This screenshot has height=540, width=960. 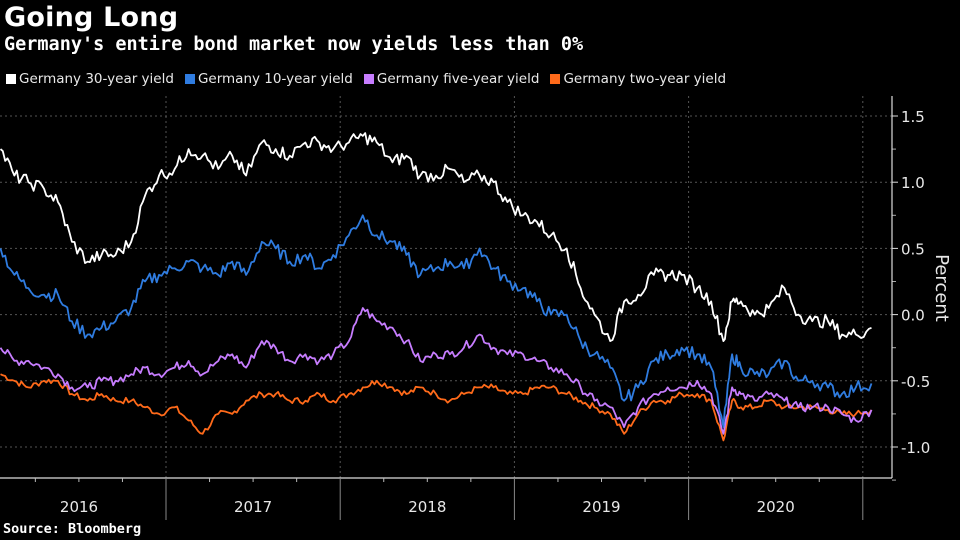 I want to click on legend-label-2y: Germany two-year yield, so click(x=645, y=79).